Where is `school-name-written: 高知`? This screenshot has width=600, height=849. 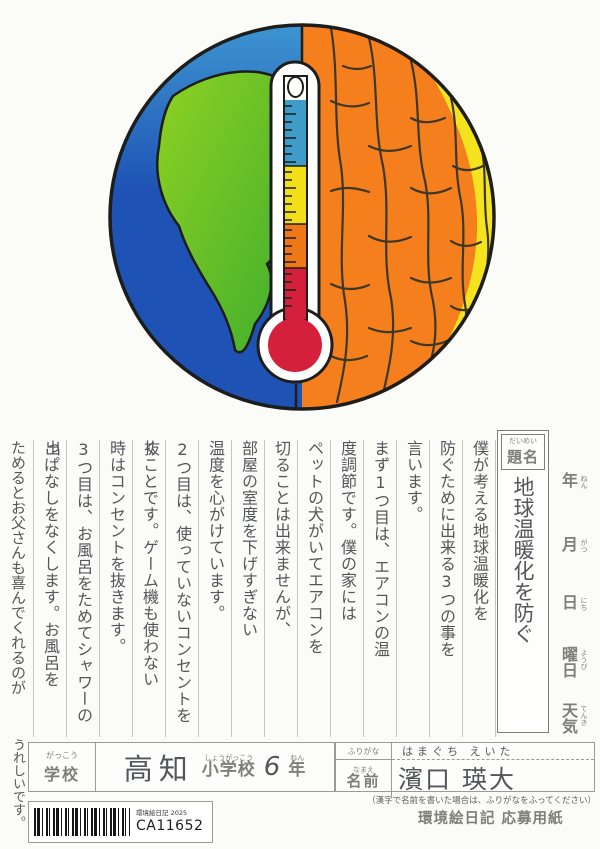 school-name-written: 高知 is located at coordinates (158, 769).